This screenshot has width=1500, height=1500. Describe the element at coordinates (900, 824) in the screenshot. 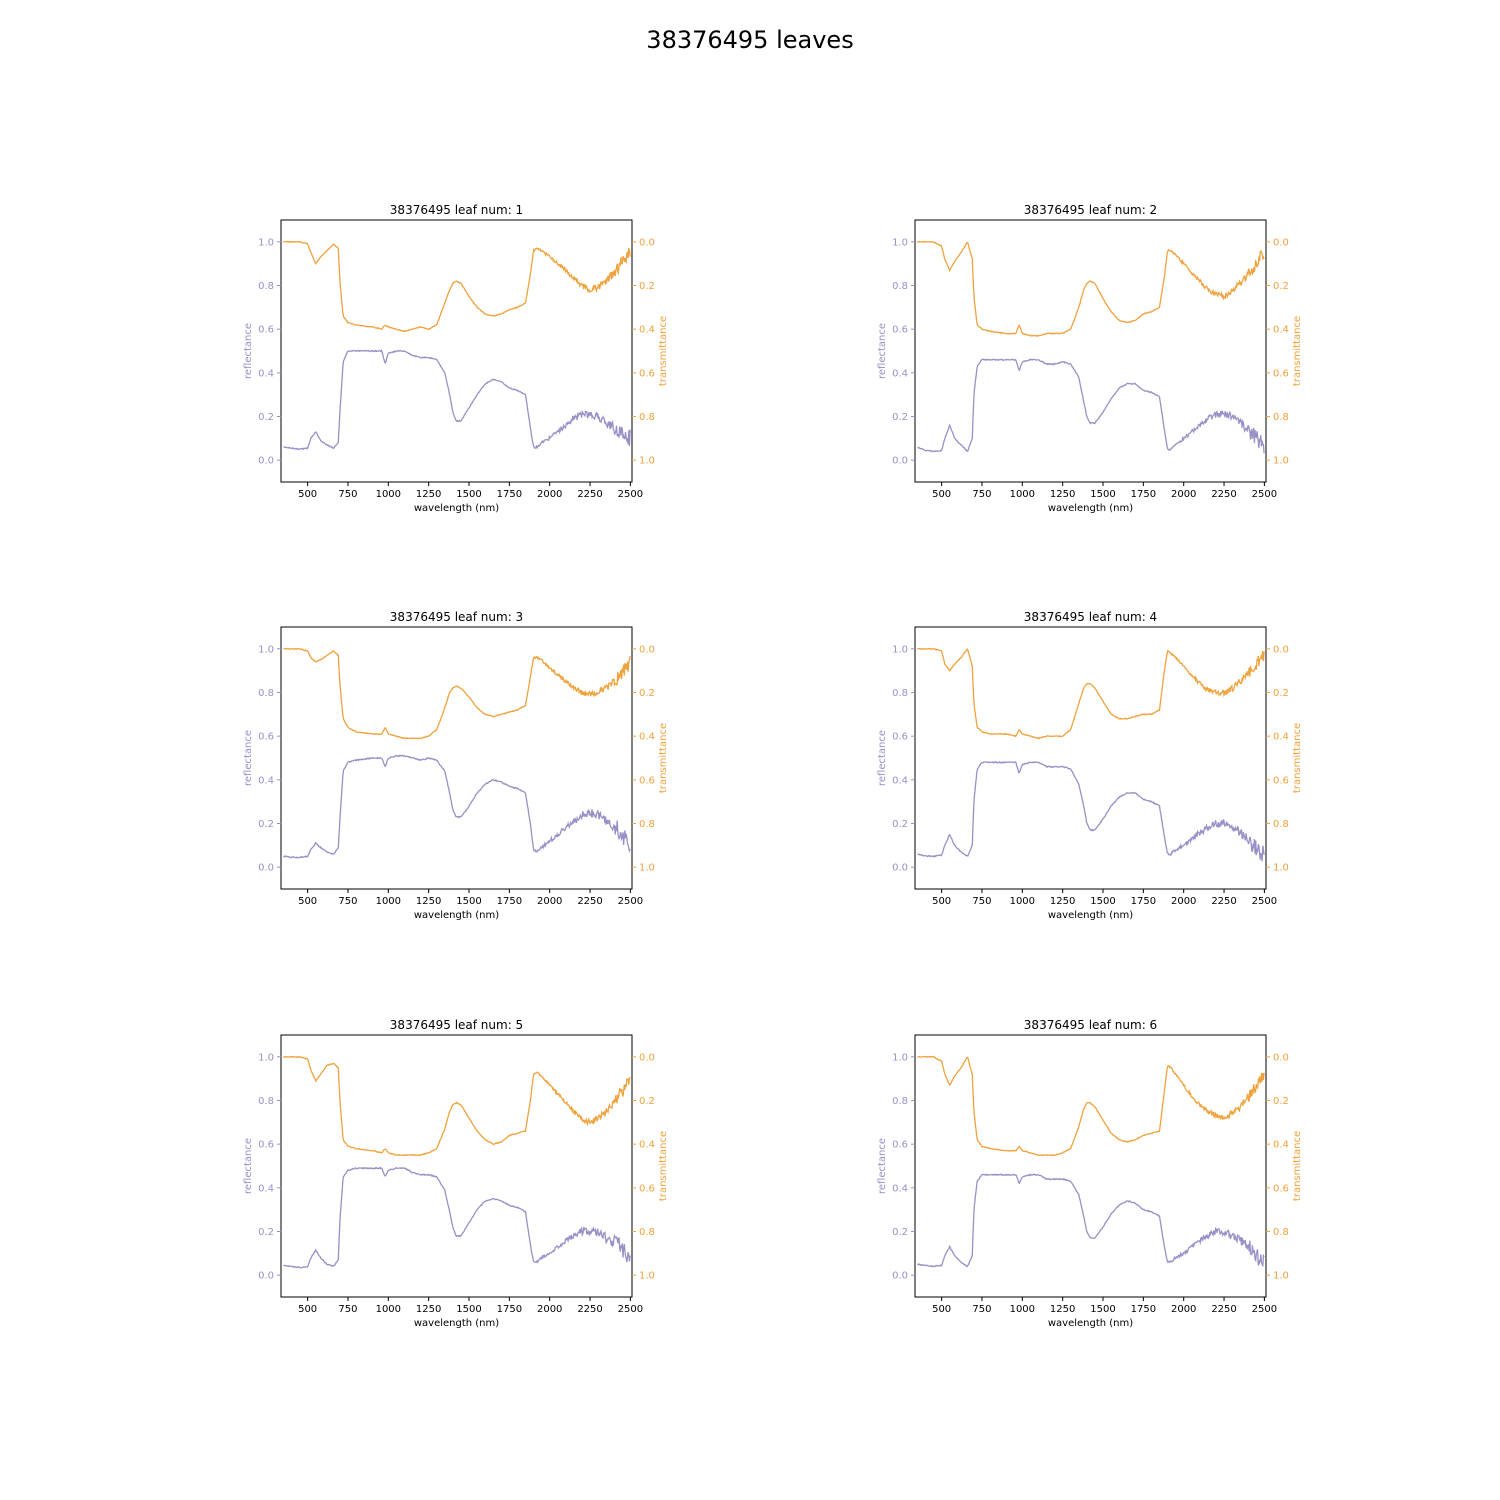

I see `y-tick-label: 0.2` at that location.